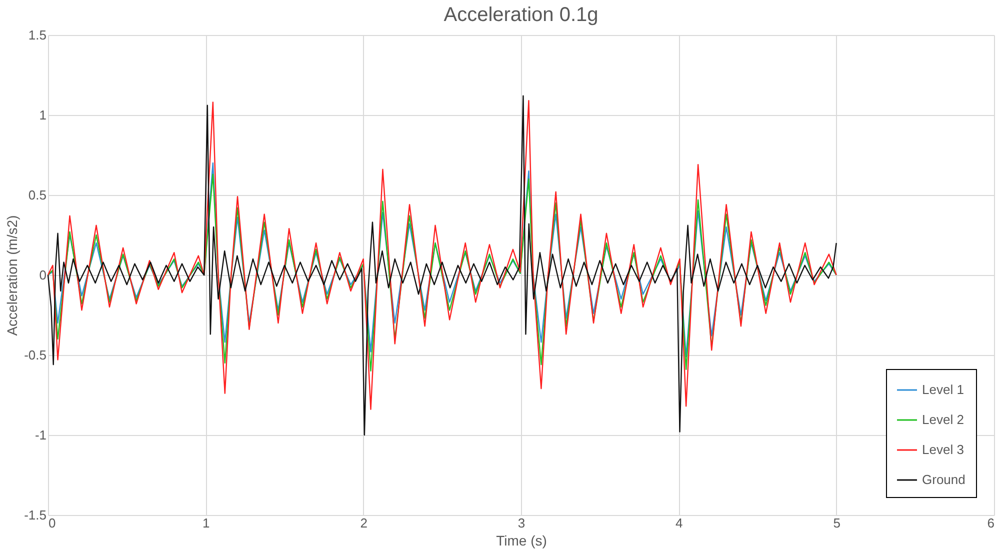 The height and width of the screenshot is (553, 1000). Describe the element at coordinates (836, 523) in the screenshot. I see `x-tick-label: 5` at that location.